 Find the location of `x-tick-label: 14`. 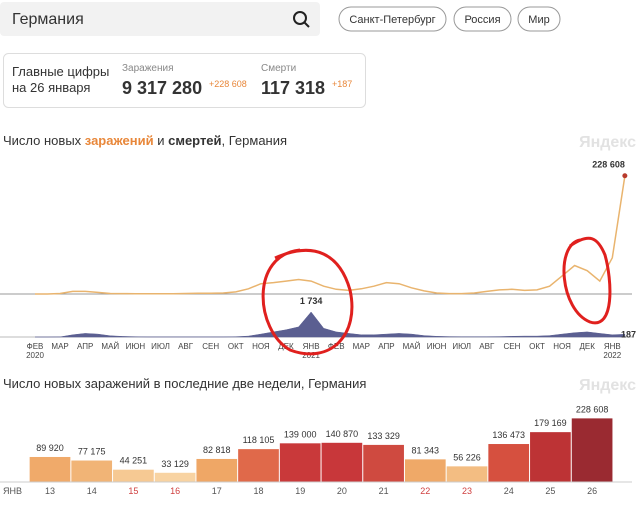

x-tick-label: 14 is located at coordinates (92, 491).